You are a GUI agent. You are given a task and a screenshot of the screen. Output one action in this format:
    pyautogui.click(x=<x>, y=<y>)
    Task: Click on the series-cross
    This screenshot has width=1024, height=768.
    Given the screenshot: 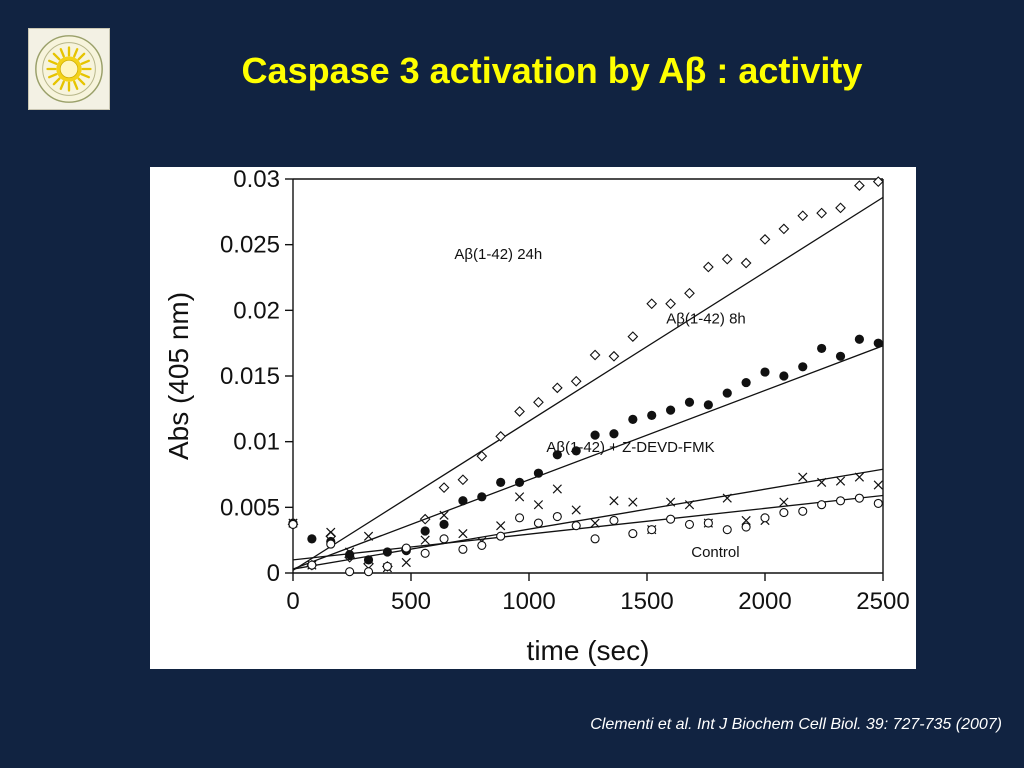 What is the action you would take?
    pyautogui.click(x=585, y=520)
    